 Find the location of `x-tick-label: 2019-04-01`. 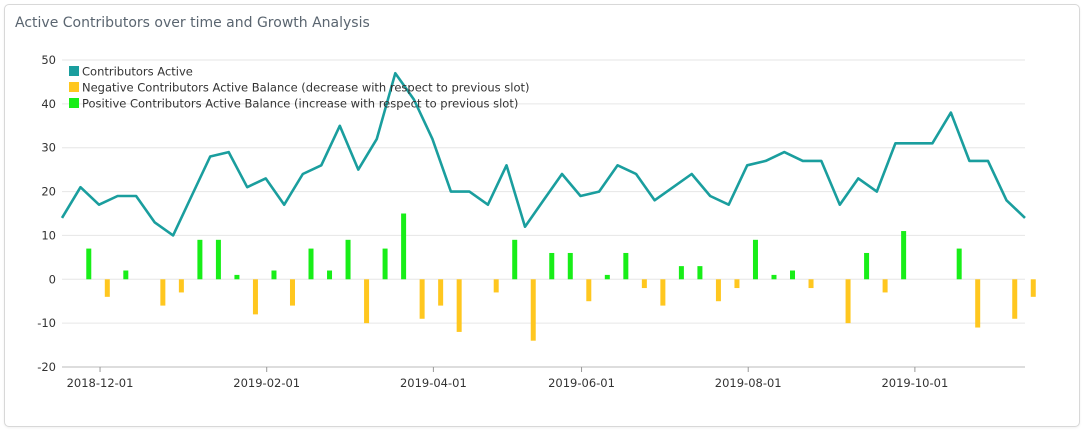

x-tick-label: 2019-04-01 is located at coordinates (433, 383).